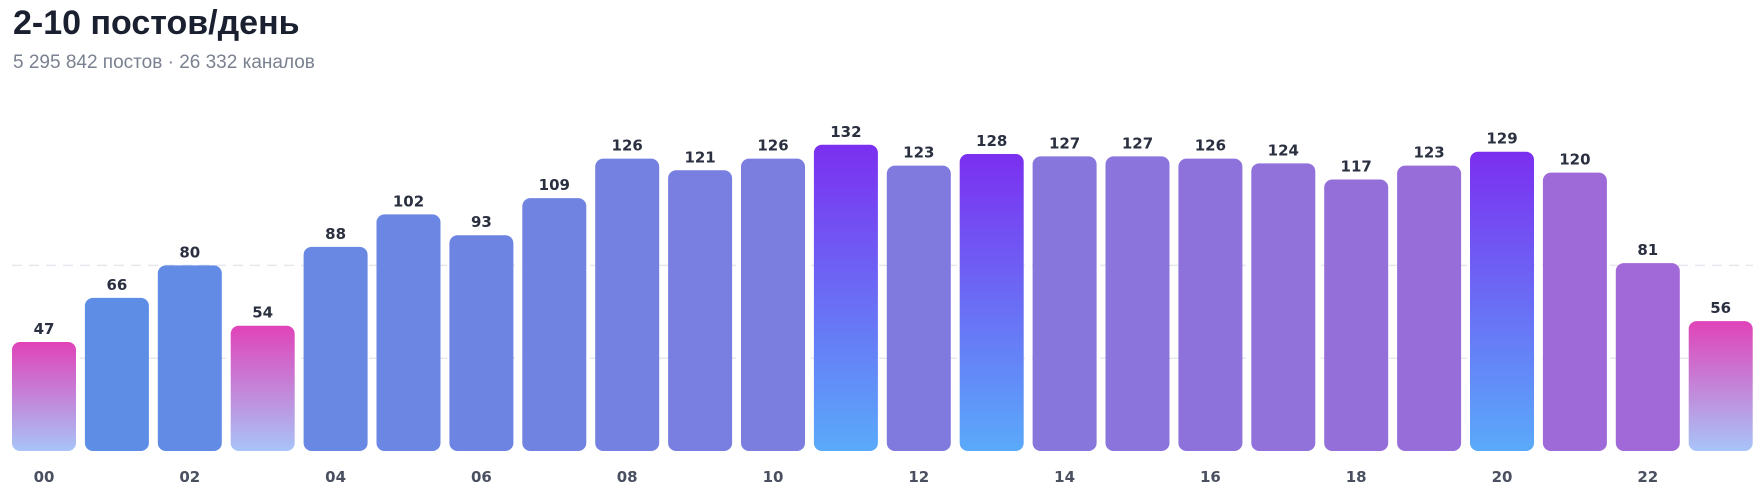 This screenshot has width=1763, height=497. I want to click on x-tick-label: 08, so click(627, 477).